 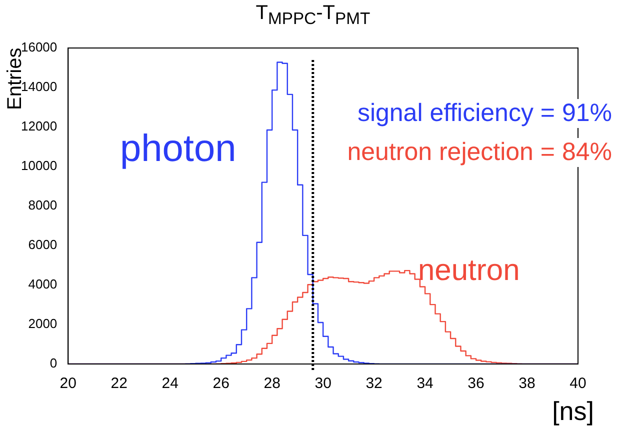 What do you see at coordinates (425, 383) in the screenshot?
I see `x-tick-label: 34` at bounding box center [425, 383].